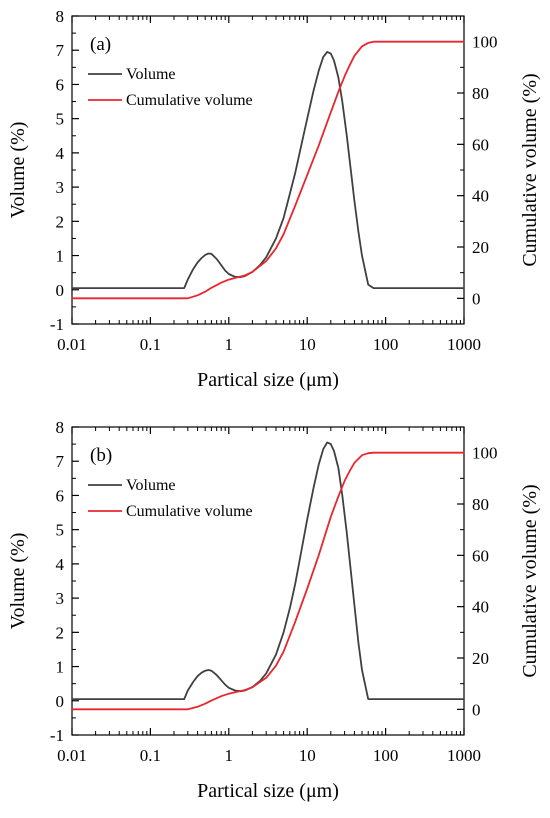 Image resolution: width=550 pixels, height=818 pixels. What do you see at coordinates (100, 44) in the screenshot?
I see `panel-label: (a)` at bounding box center [100, 44].